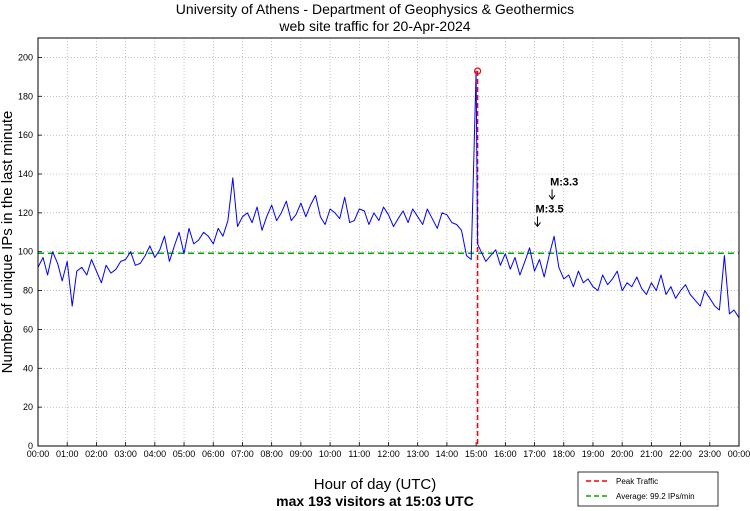 The image size is (750, 511). Describe the element at coordinates (28, 368) in the screenshot. I see `y-tick-label: 40` at that location.